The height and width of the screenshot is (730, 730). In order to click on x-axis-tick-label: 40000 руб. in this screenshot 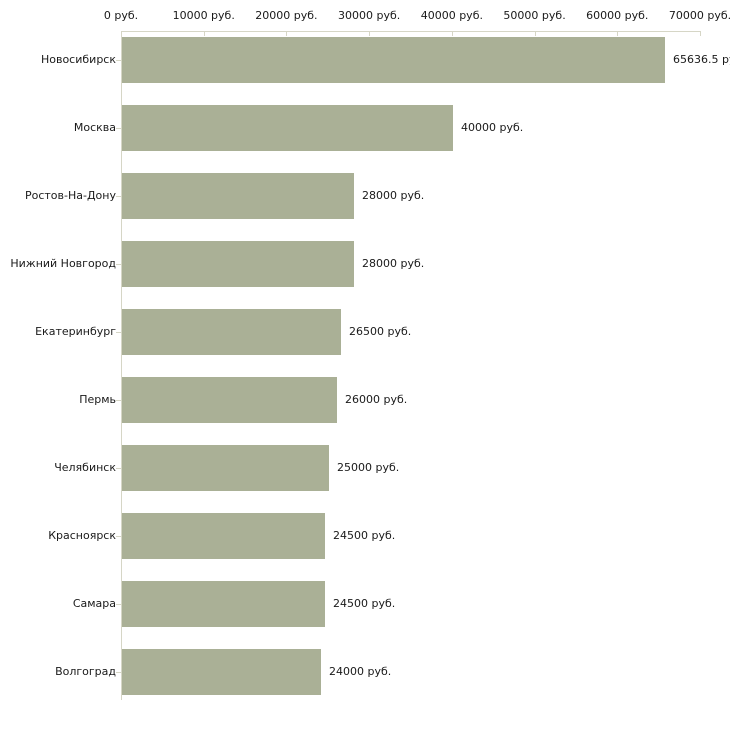, I will do `click(451, 15)`.